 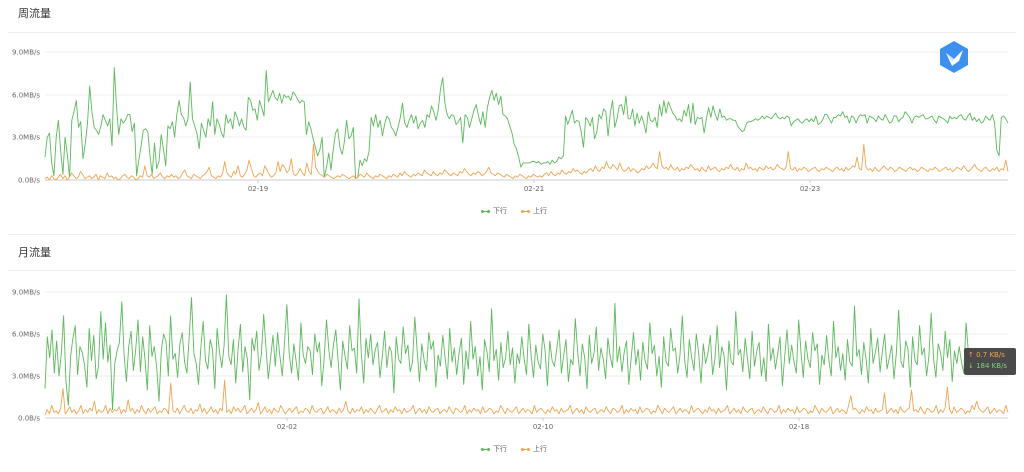 What do you see at coordinates (258, 189) in the screenshot?
I see `x-tick-label: 02-19` at bounding box center [258, 189].